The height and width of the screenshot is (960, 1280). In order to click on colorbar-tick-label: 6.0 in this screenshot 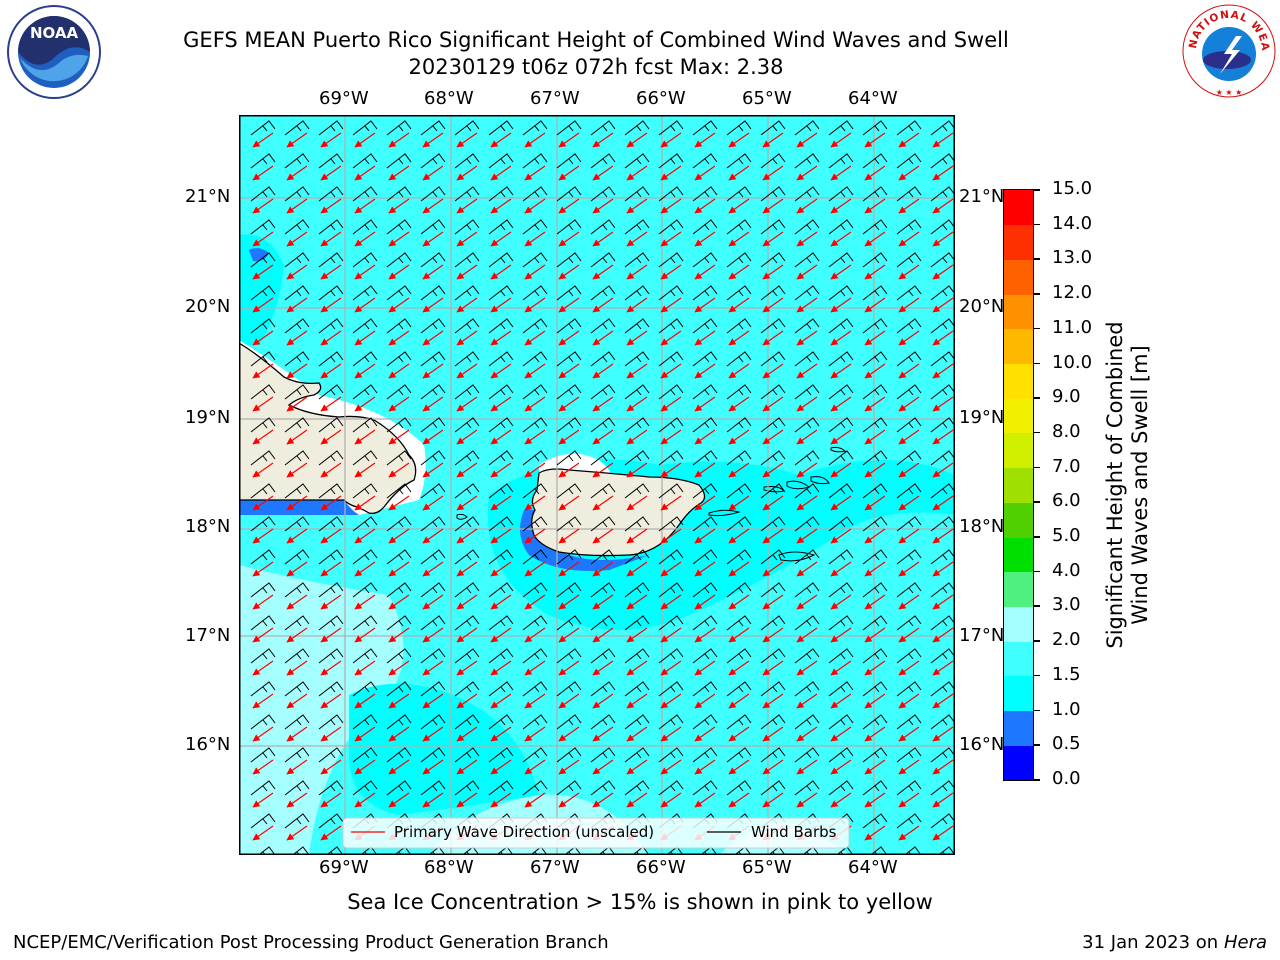, I will do `click(1066, 501)`.